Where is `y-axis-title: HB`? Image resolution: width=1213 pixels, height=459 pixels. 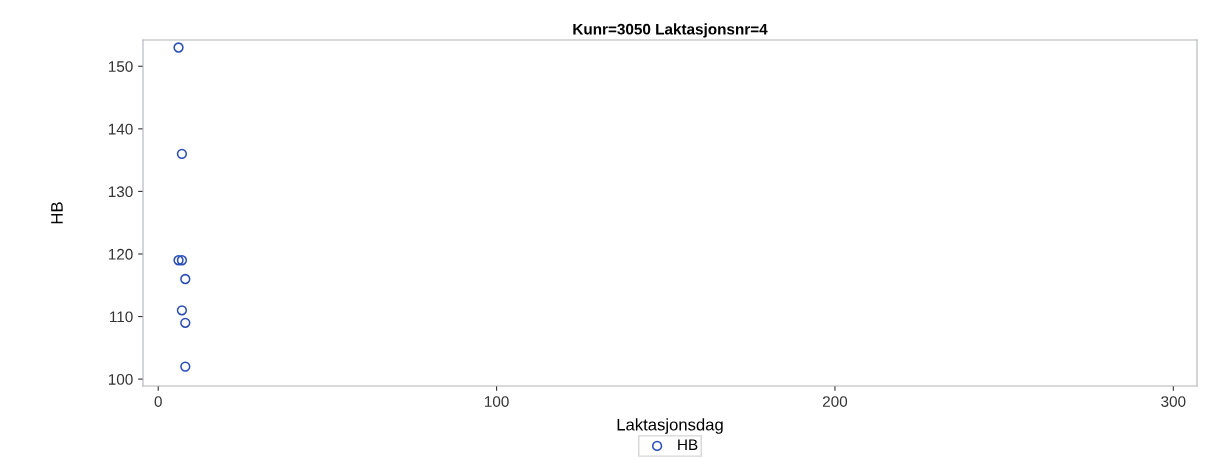 y-axis-title: HB is located at coordinates (57, 213).